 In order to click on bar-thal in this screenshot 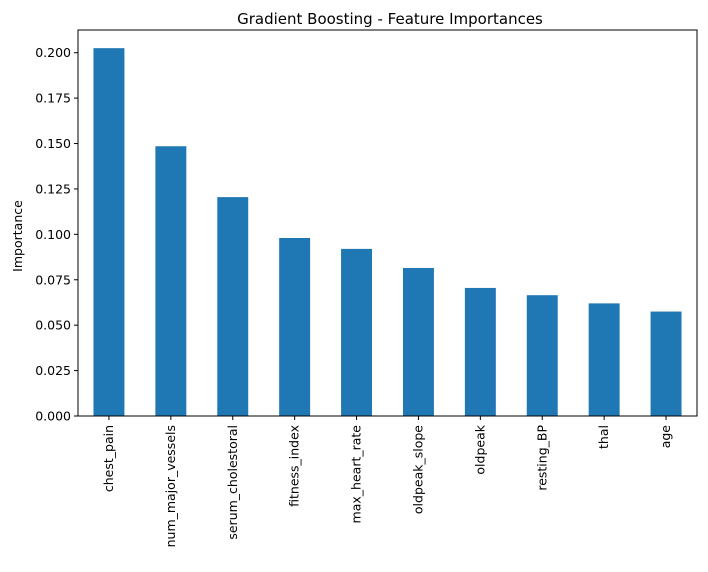, I will do `click(604, 359)`.